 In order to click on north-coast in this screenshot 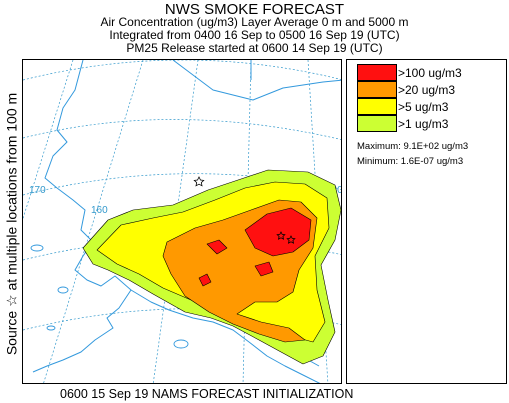, I will do `click(256, 80)`.